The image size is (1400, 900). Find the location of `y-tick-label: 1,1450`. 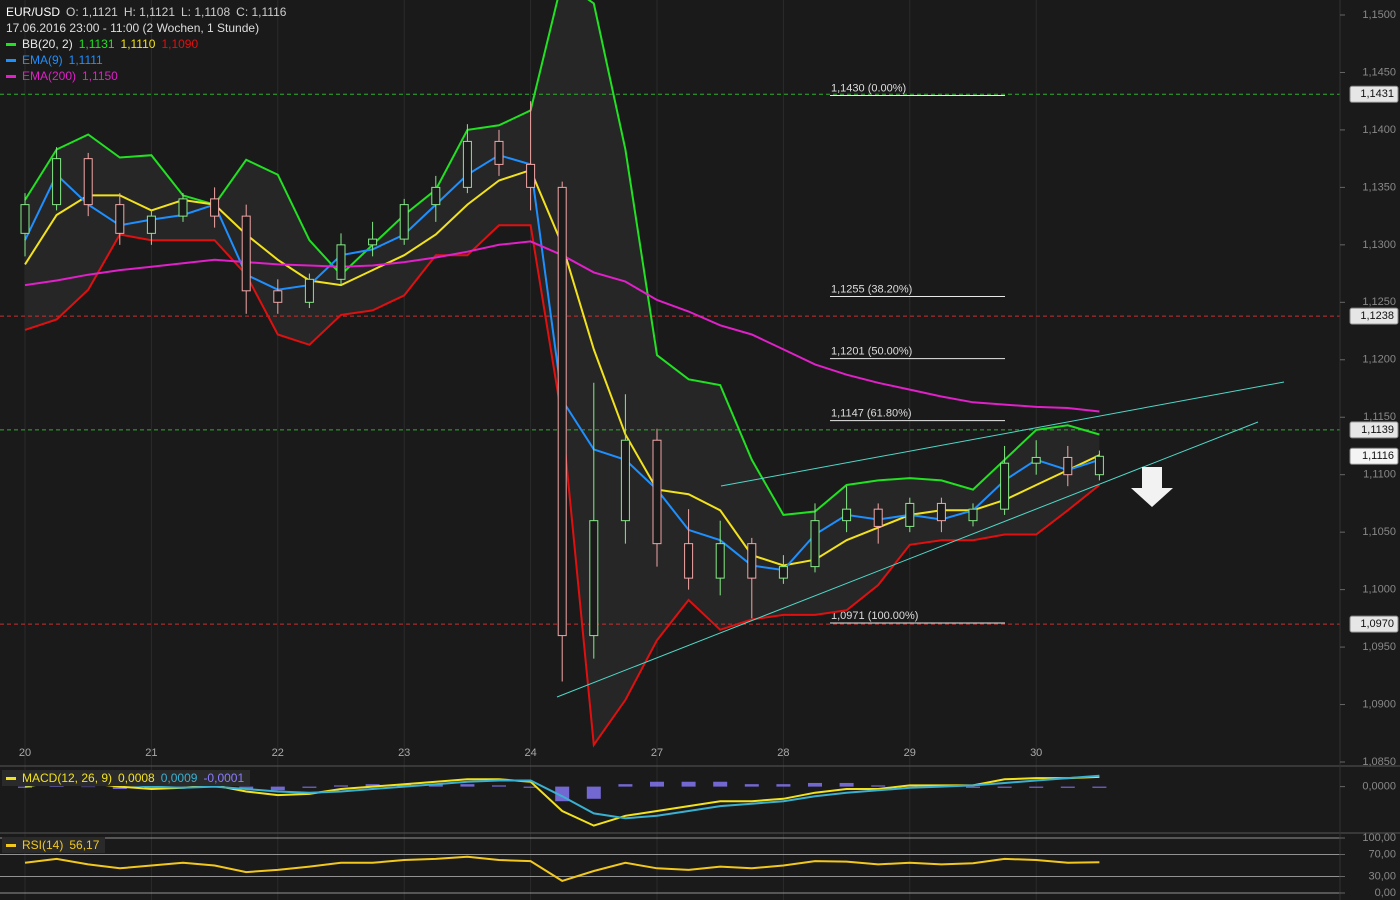

y-tick-label: 1,1450 is located at coordinates (1379, 72).